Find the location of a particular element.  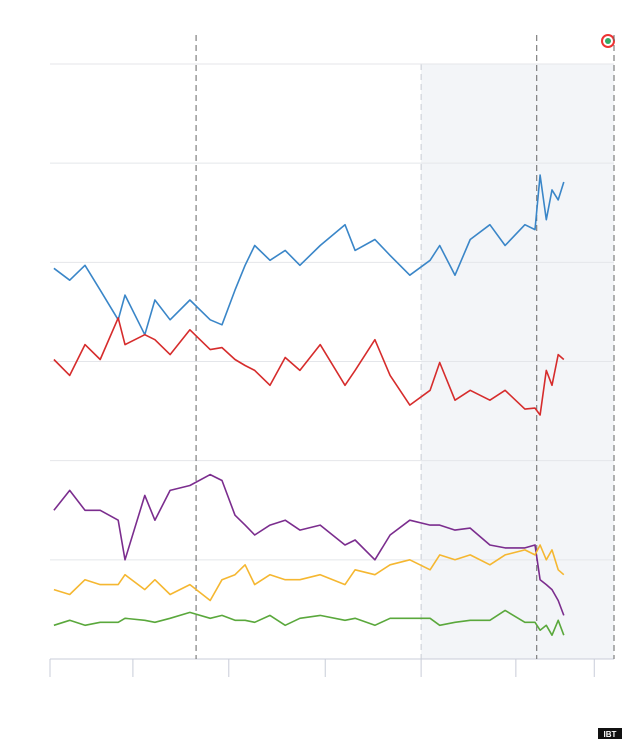

logo: IBT is located at coordinates (610, 734).